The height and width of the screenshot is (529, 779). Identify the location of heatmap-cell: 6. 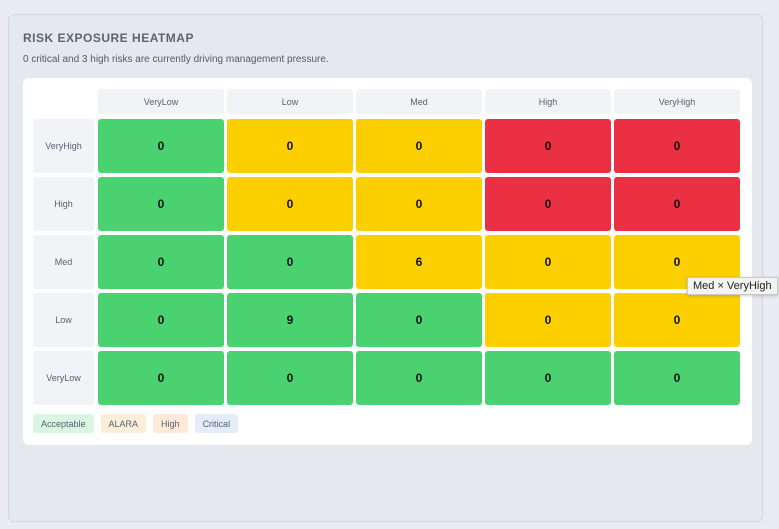
(419, 262).